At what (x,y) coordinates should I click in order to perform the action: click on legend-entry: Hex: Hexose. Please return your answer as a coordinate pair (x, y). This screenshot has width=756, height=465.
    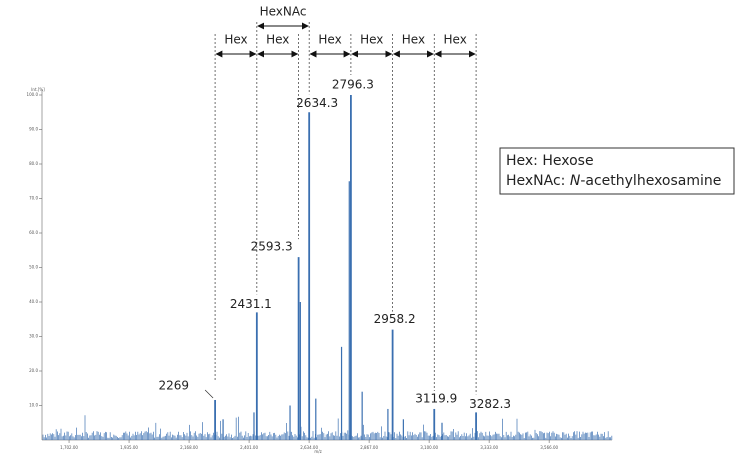
    Looking at the image, I should click on (550, 161).